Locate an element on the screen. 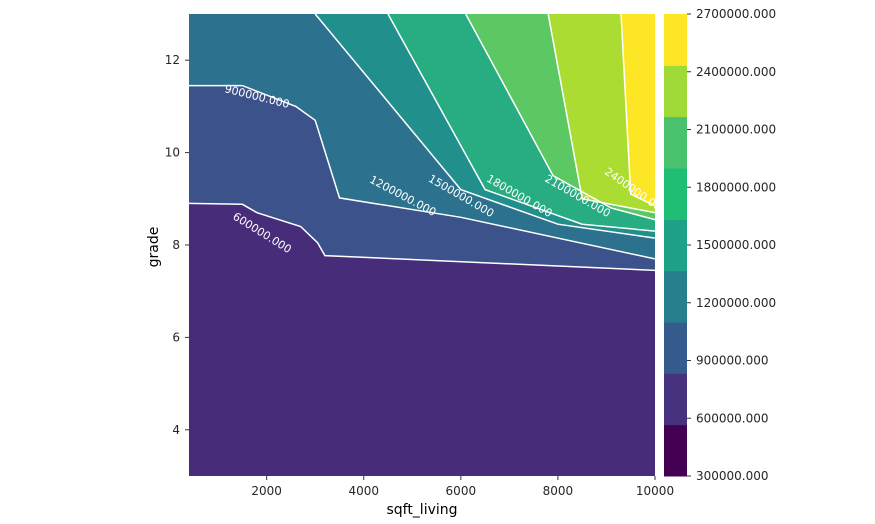  colorbar-tick-label-7: 2400000.000 is located at coordinates (736, 72).